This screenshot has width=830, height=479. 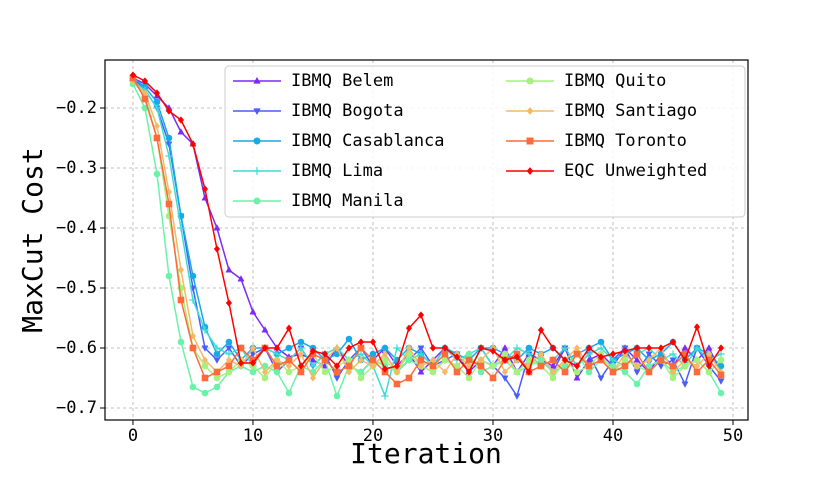 What do you see at coordinates (76, 288) in the screenshot?
I see `y-tick-label: −0.5` at bounding box center [76, 288].